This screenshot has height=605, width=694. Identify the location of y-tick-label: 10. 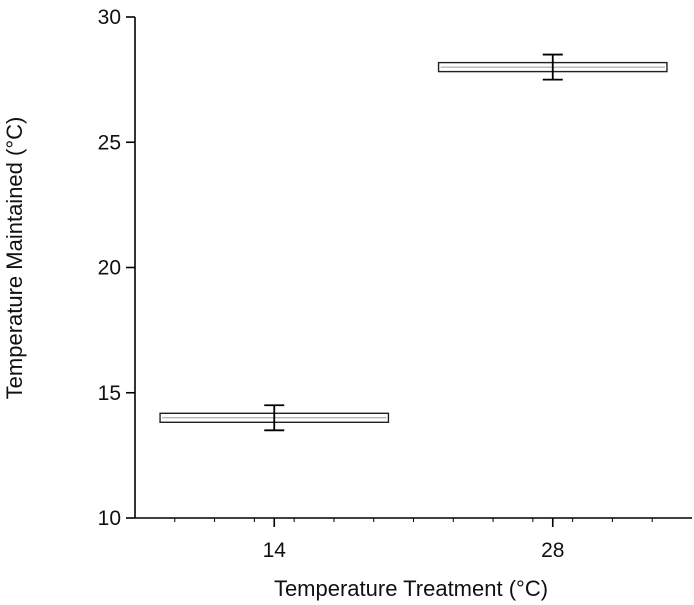
(109, 518).